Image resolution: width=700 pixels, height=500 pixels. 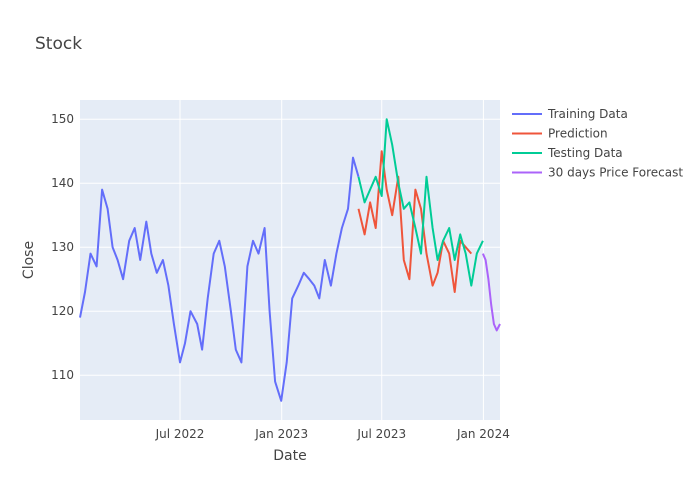 I want to click on series-line-30-days-price-forecast, so click(x=491, y=292).